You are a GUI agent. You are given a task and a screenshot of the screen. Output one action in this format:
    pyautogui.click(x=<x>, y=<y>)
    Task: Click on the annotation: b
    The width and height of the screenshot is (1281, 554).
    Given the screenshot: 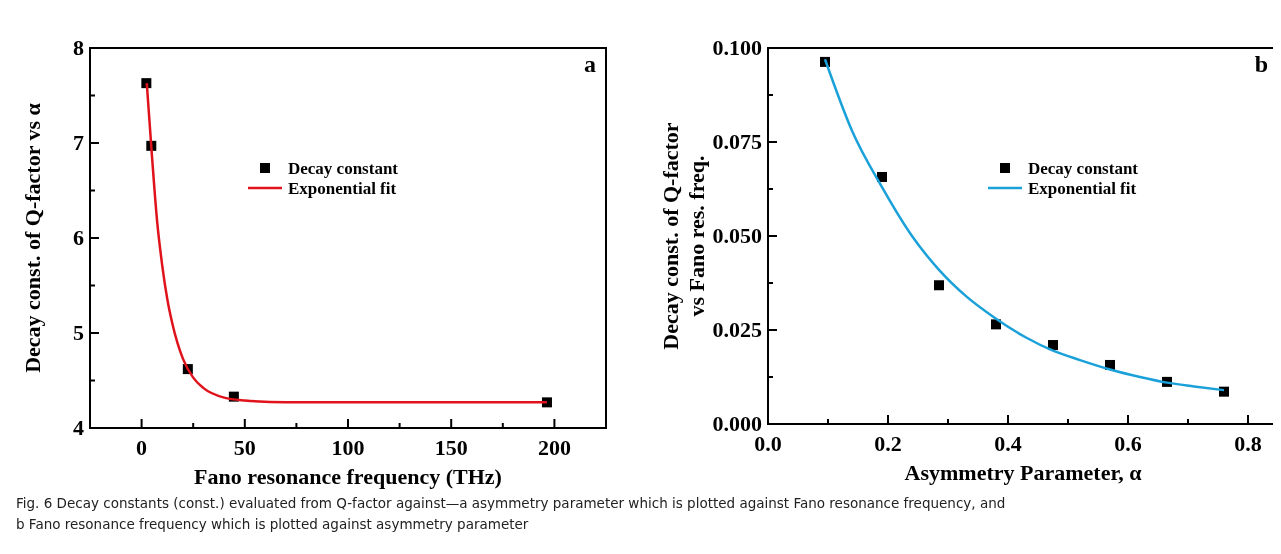 What is the action you would take?
    pyautogui.click(x=1261, y=64)
    